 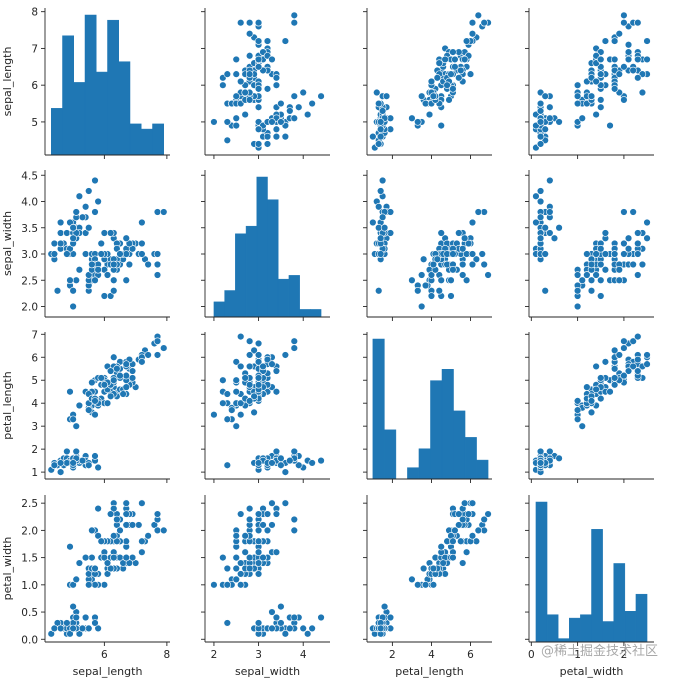 What do you see at coordinates (265, 407) in the screenshot?
I see `panel-petal-length-vs-sepal-width` at bounding box center [265, 407].